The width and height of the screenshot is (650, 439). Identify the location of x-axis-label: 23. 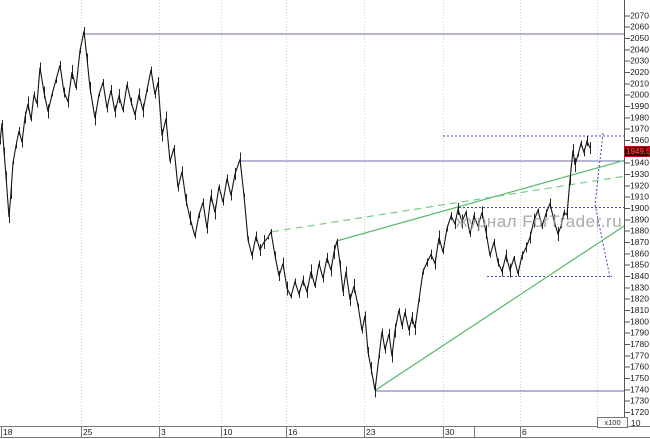
(371, 432).